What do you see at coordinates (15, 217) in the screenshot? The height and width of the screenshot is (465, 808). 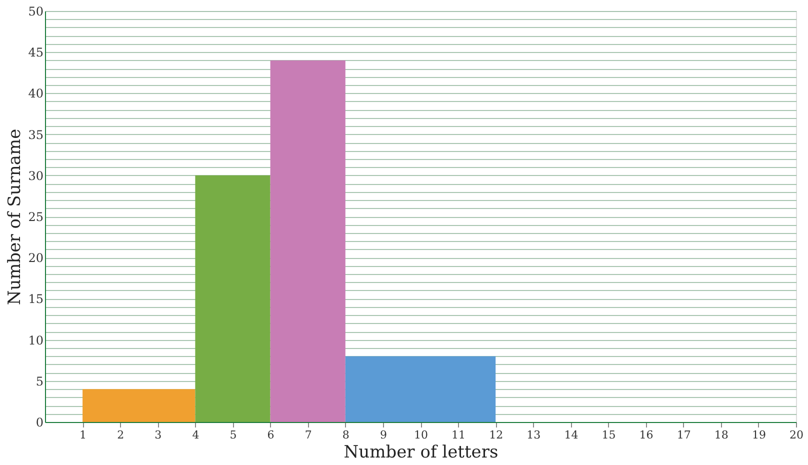 I see `y-axis-title: Number of Surname` at bounding box center [15, 217].